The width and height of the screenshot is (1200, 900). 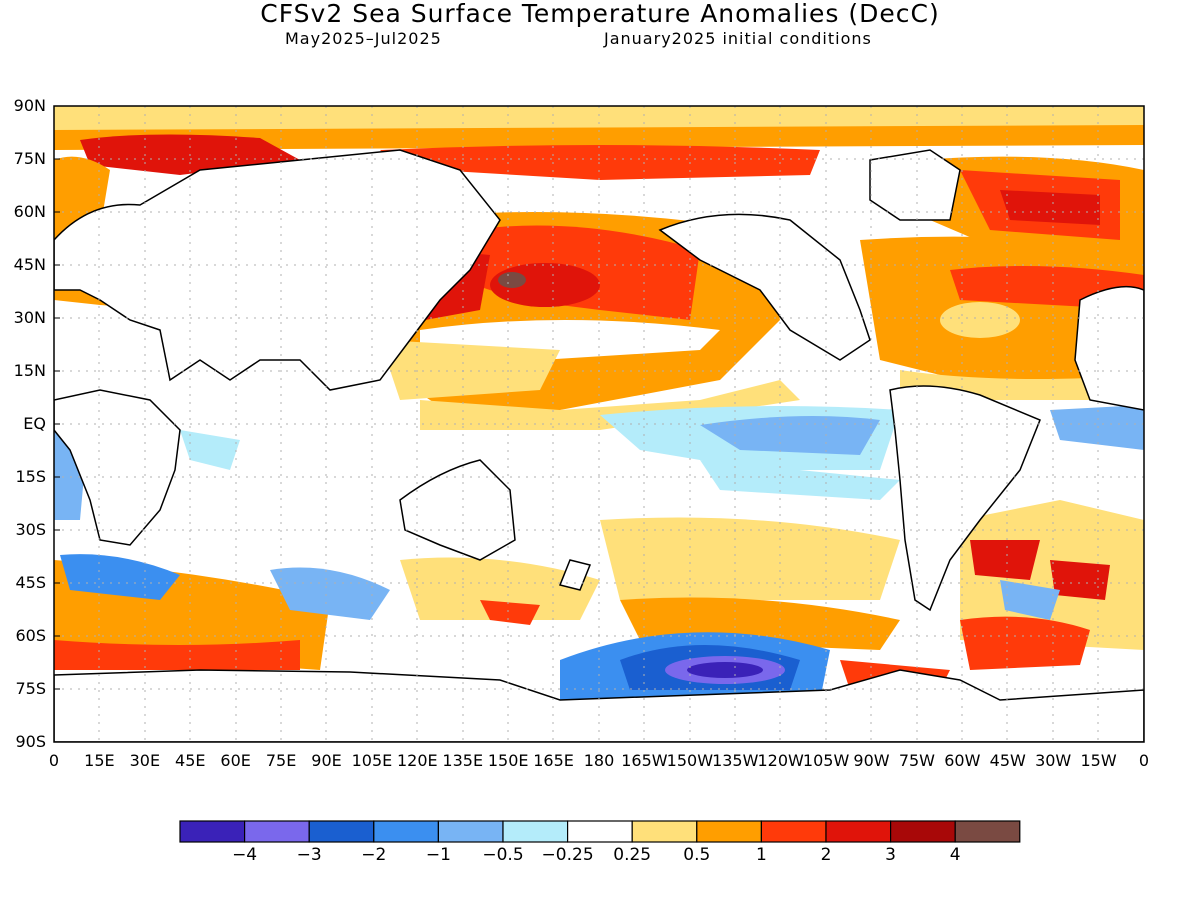 I want to click on lat-label: 75N, so click(x=29, y=158).